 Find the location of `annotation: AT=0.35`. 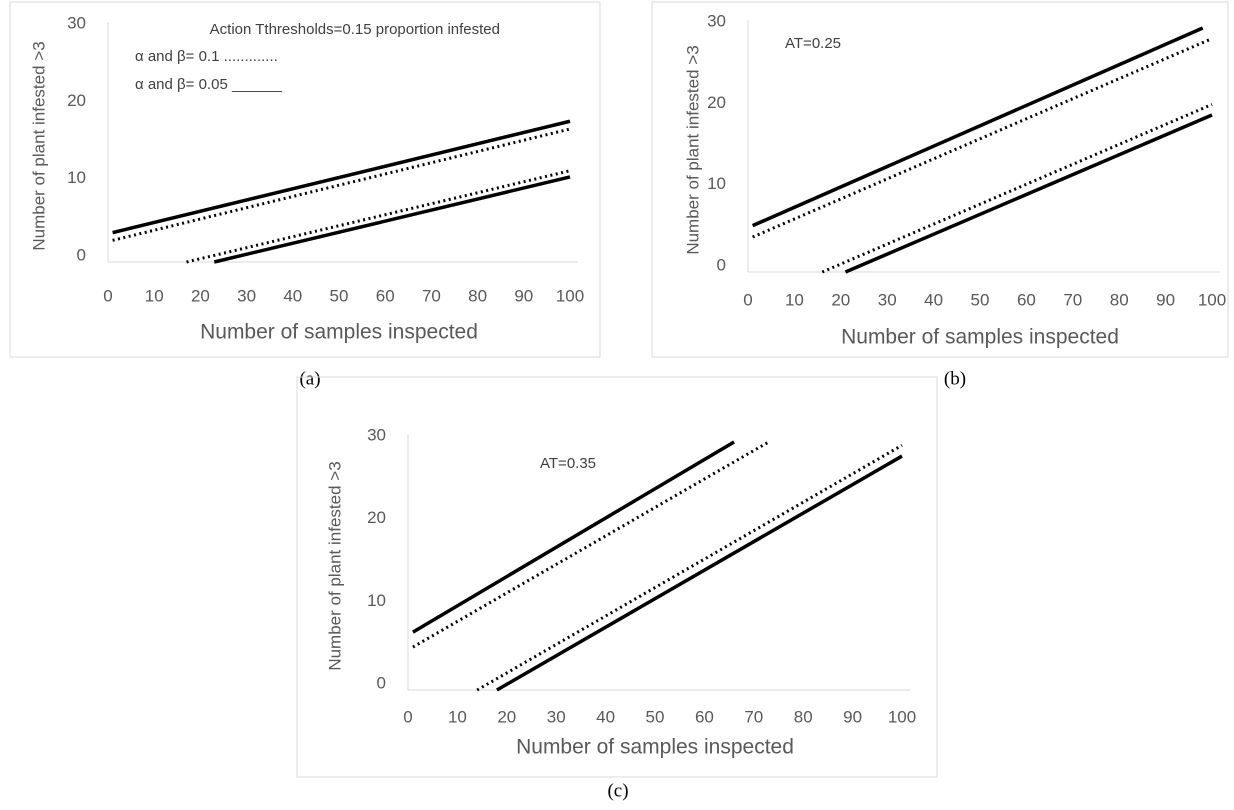

annotation: AT=0.35 is located at coordinates (568, 463).